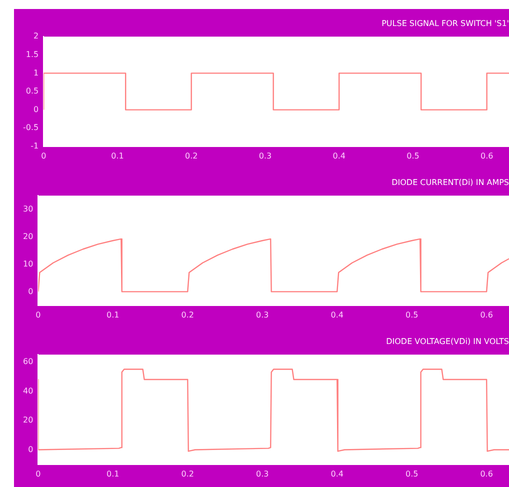 This screenshot has width=509, height=487. I want to click on y-tick-label: 40, so click(28, 391).